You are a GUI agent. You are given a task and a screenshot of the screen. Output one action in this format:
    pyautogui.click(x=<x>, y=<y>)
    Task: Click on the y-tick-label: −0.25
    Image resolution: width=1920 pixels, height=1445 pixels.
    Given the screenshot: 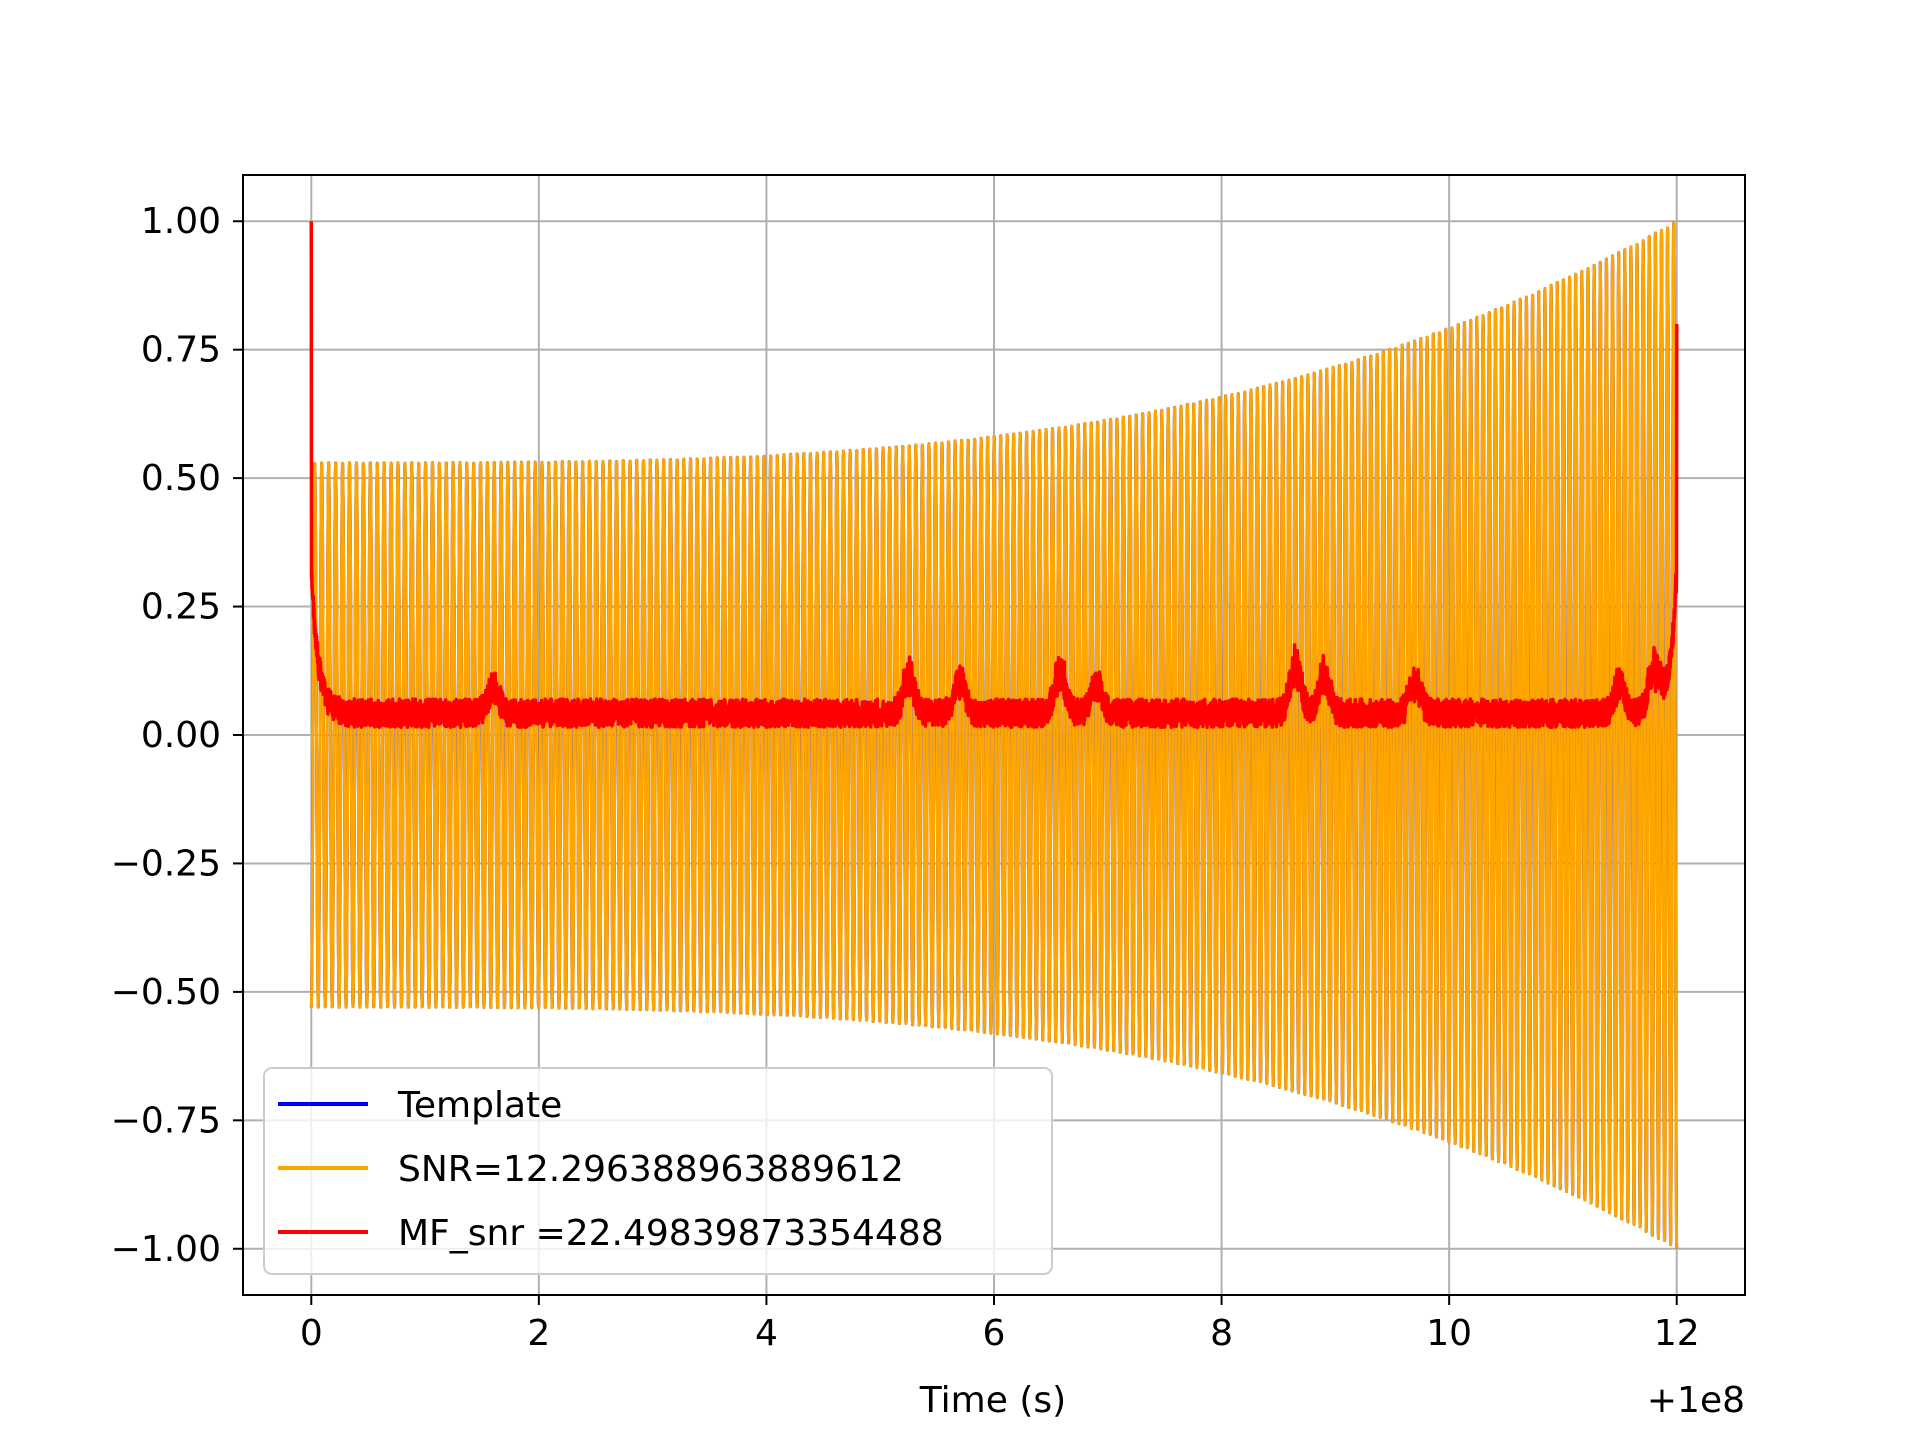 What is the action you would take?
    pyautogui.click(x=166, y=863)
    